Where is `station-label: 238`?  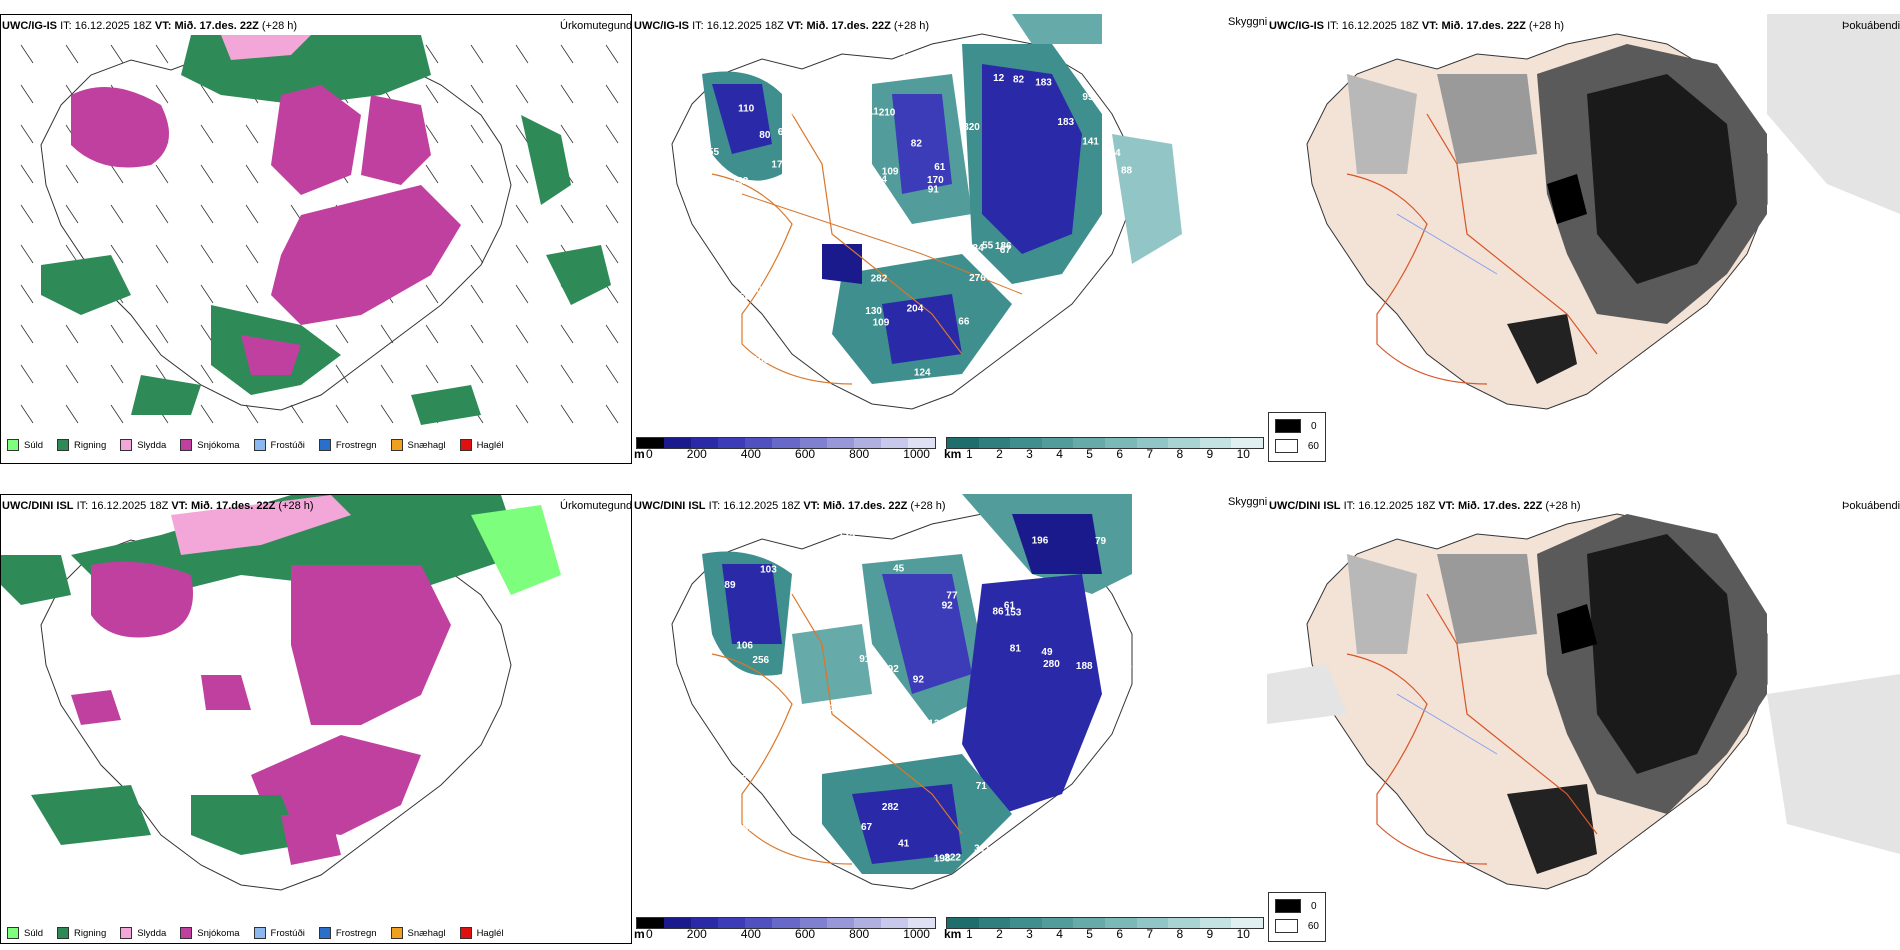
station-label: 238 is located at coordinates (799, 756).